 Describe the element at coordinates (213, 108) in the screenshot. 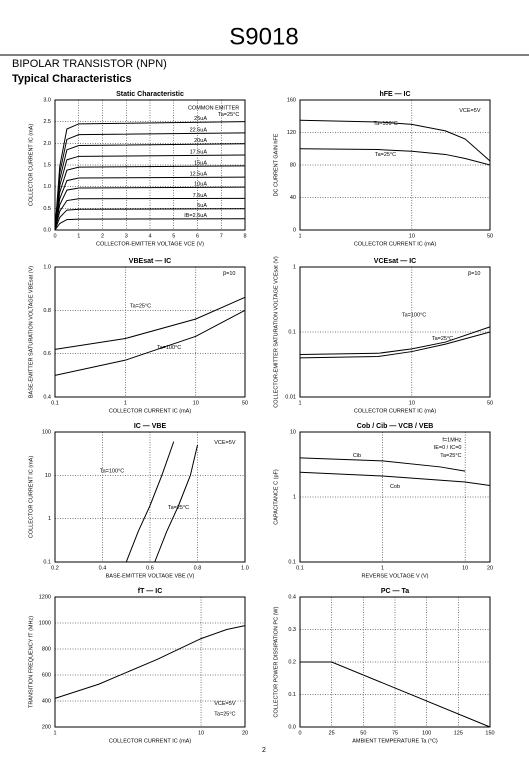

I see `annotation: COMMON EMITTER` at that location.